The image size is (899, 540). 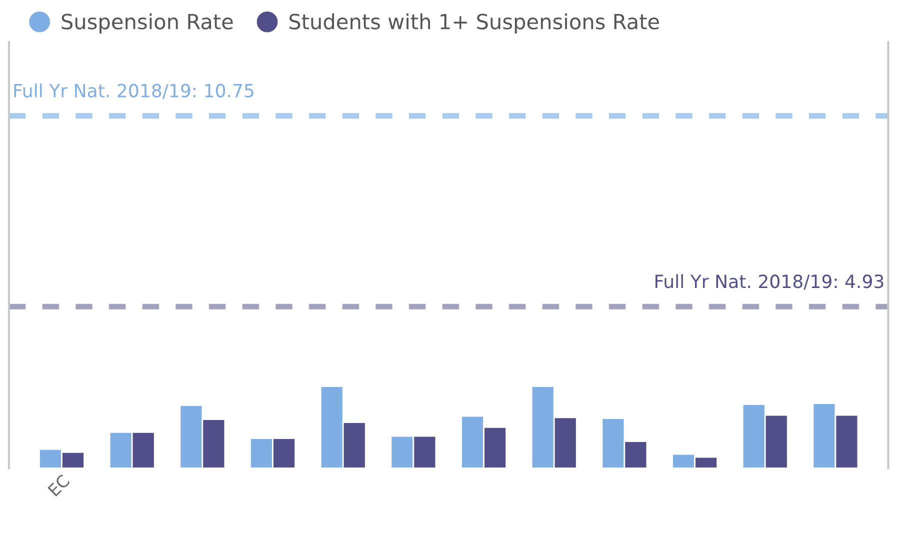 What do you see at coordinates (58, 485) in the screenshot?
I see `x-tick-label: EC` at bounding box center [58, 485].